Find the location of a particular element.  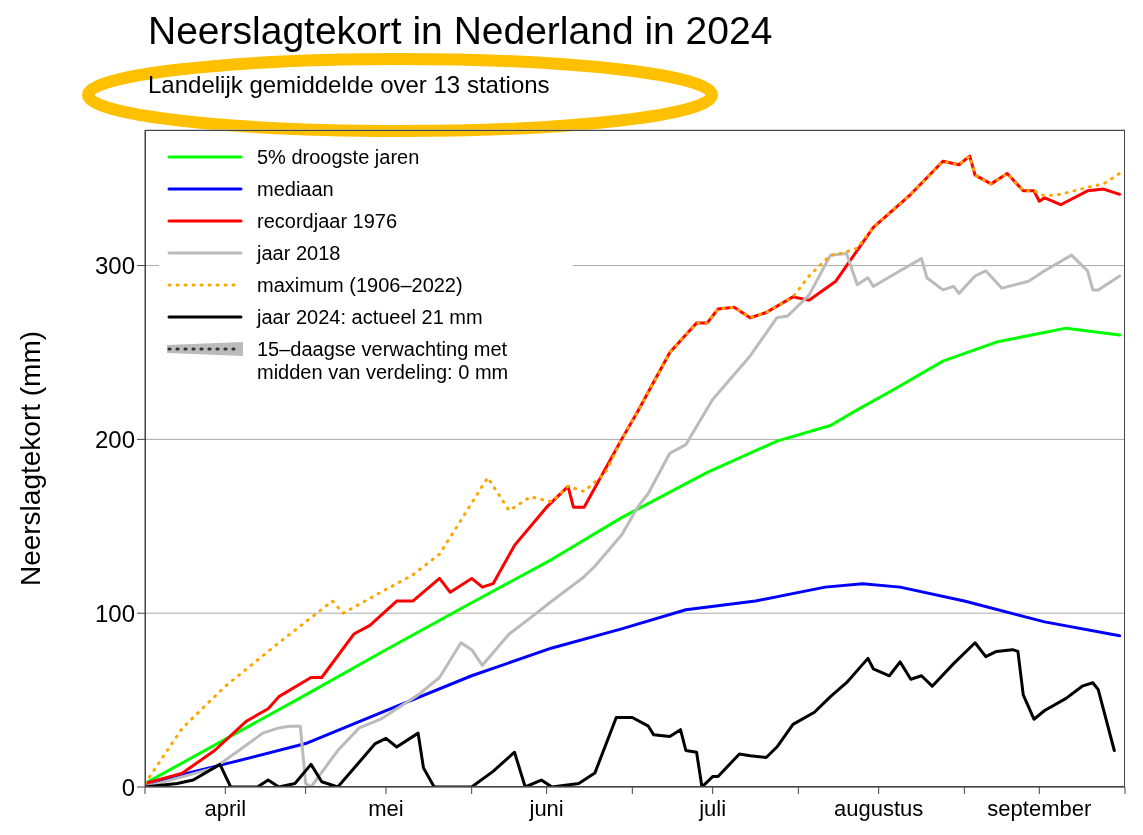

line-series is located at coordinates (630, 714).